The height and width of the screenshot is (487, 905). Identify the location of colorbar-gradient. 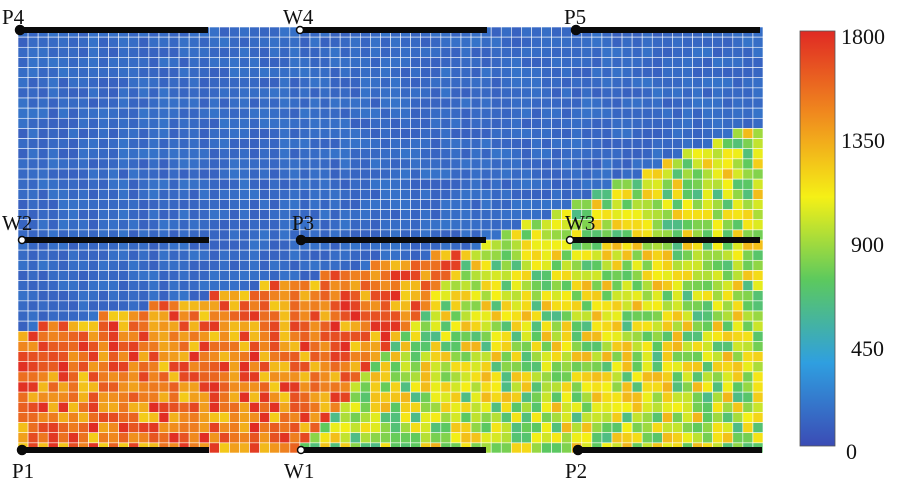
(817, 238).